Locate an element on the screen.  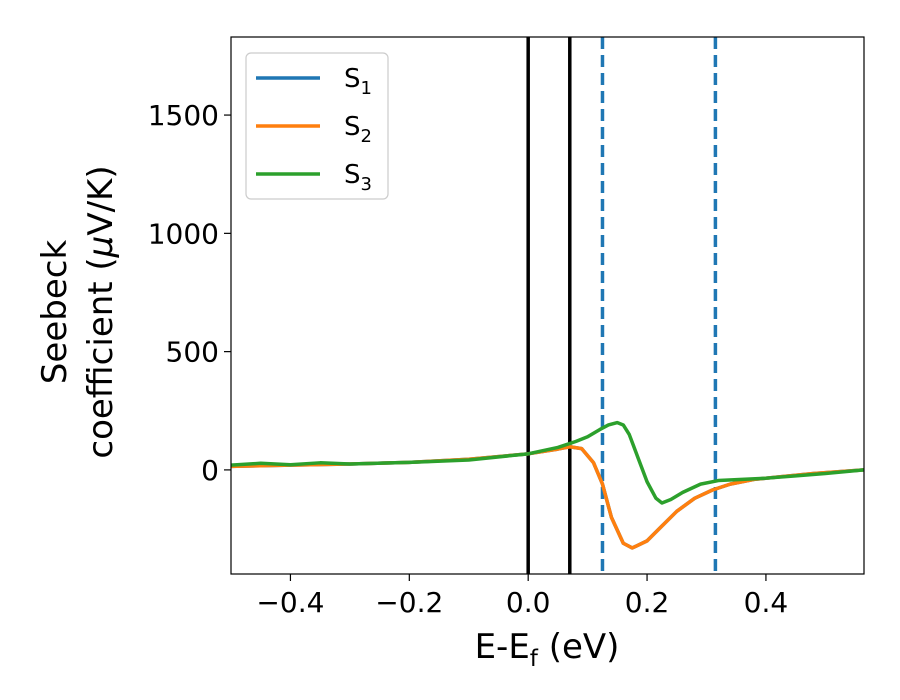
y-axis-title: Seebeck coefficient (μV/K) is located at coordinates (78, 311).